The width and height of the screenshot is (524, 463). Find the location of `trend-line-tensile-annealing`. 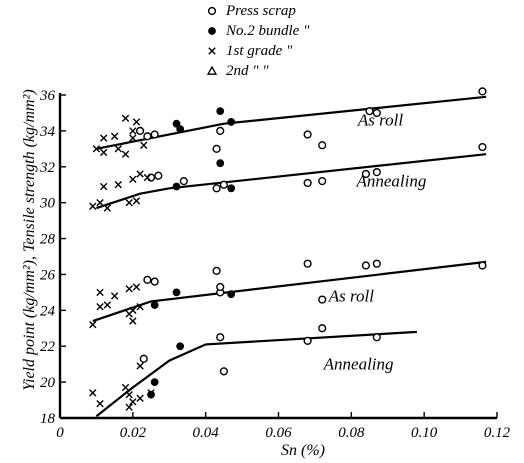

trend-line-tensile-annealing is located at coordinates (291, 181).